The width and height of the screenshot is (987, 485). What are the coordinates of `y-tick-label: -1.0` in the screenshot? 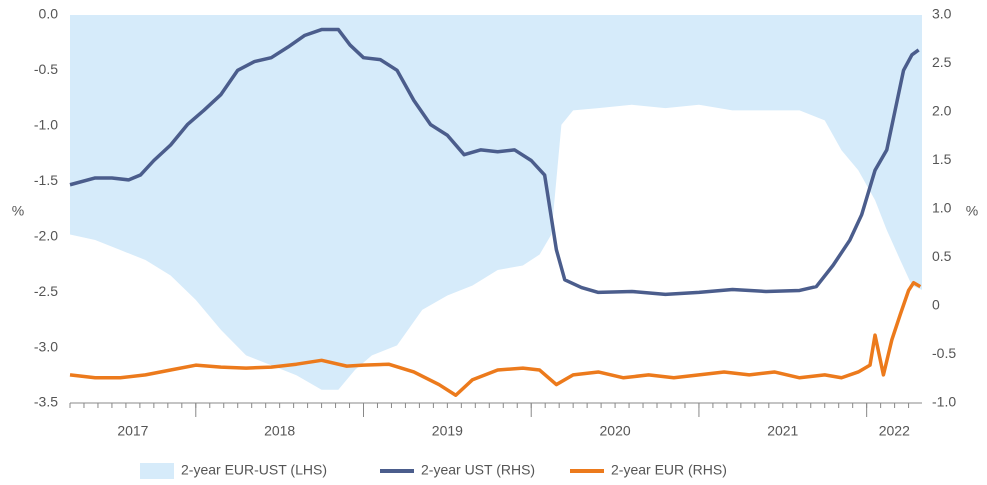 It's located at (46, 125).